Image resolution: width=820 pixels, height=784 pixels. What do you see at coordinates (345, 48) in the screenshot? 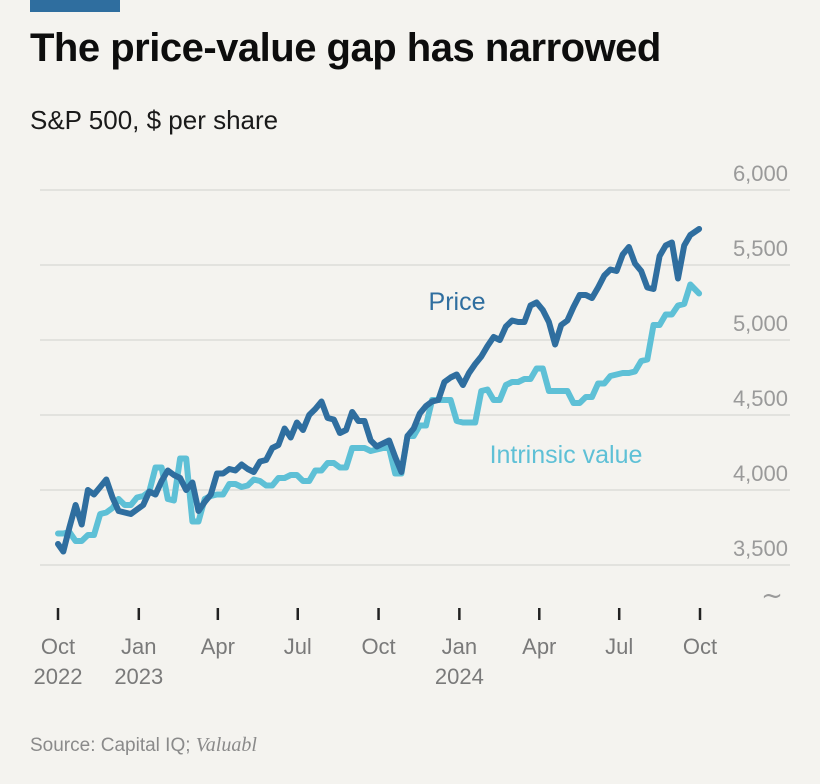
I see `chart-title: The price-value gap has narrowed` at bounding box center [345, 48].